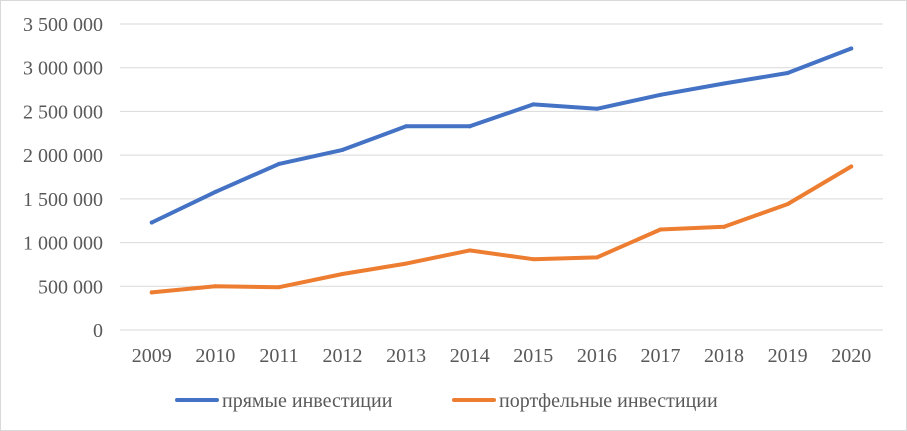  I want to click on x-tick-label: 2013, so click(406, 356).